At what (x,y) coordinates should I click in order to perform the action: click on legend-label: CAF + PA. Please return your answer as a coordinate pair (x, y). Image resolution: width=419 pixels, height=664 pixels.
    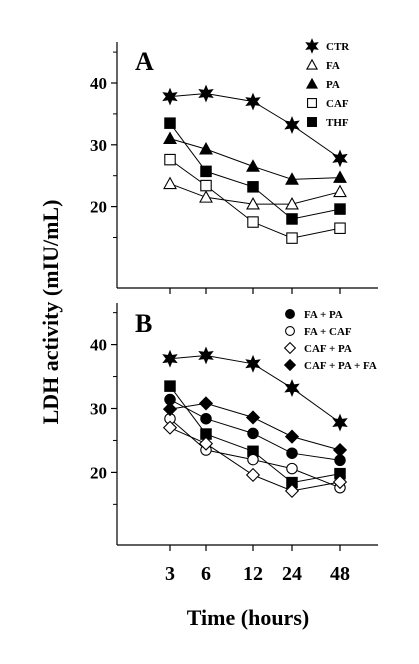
    Looking at the image, I should click on (328, 349).